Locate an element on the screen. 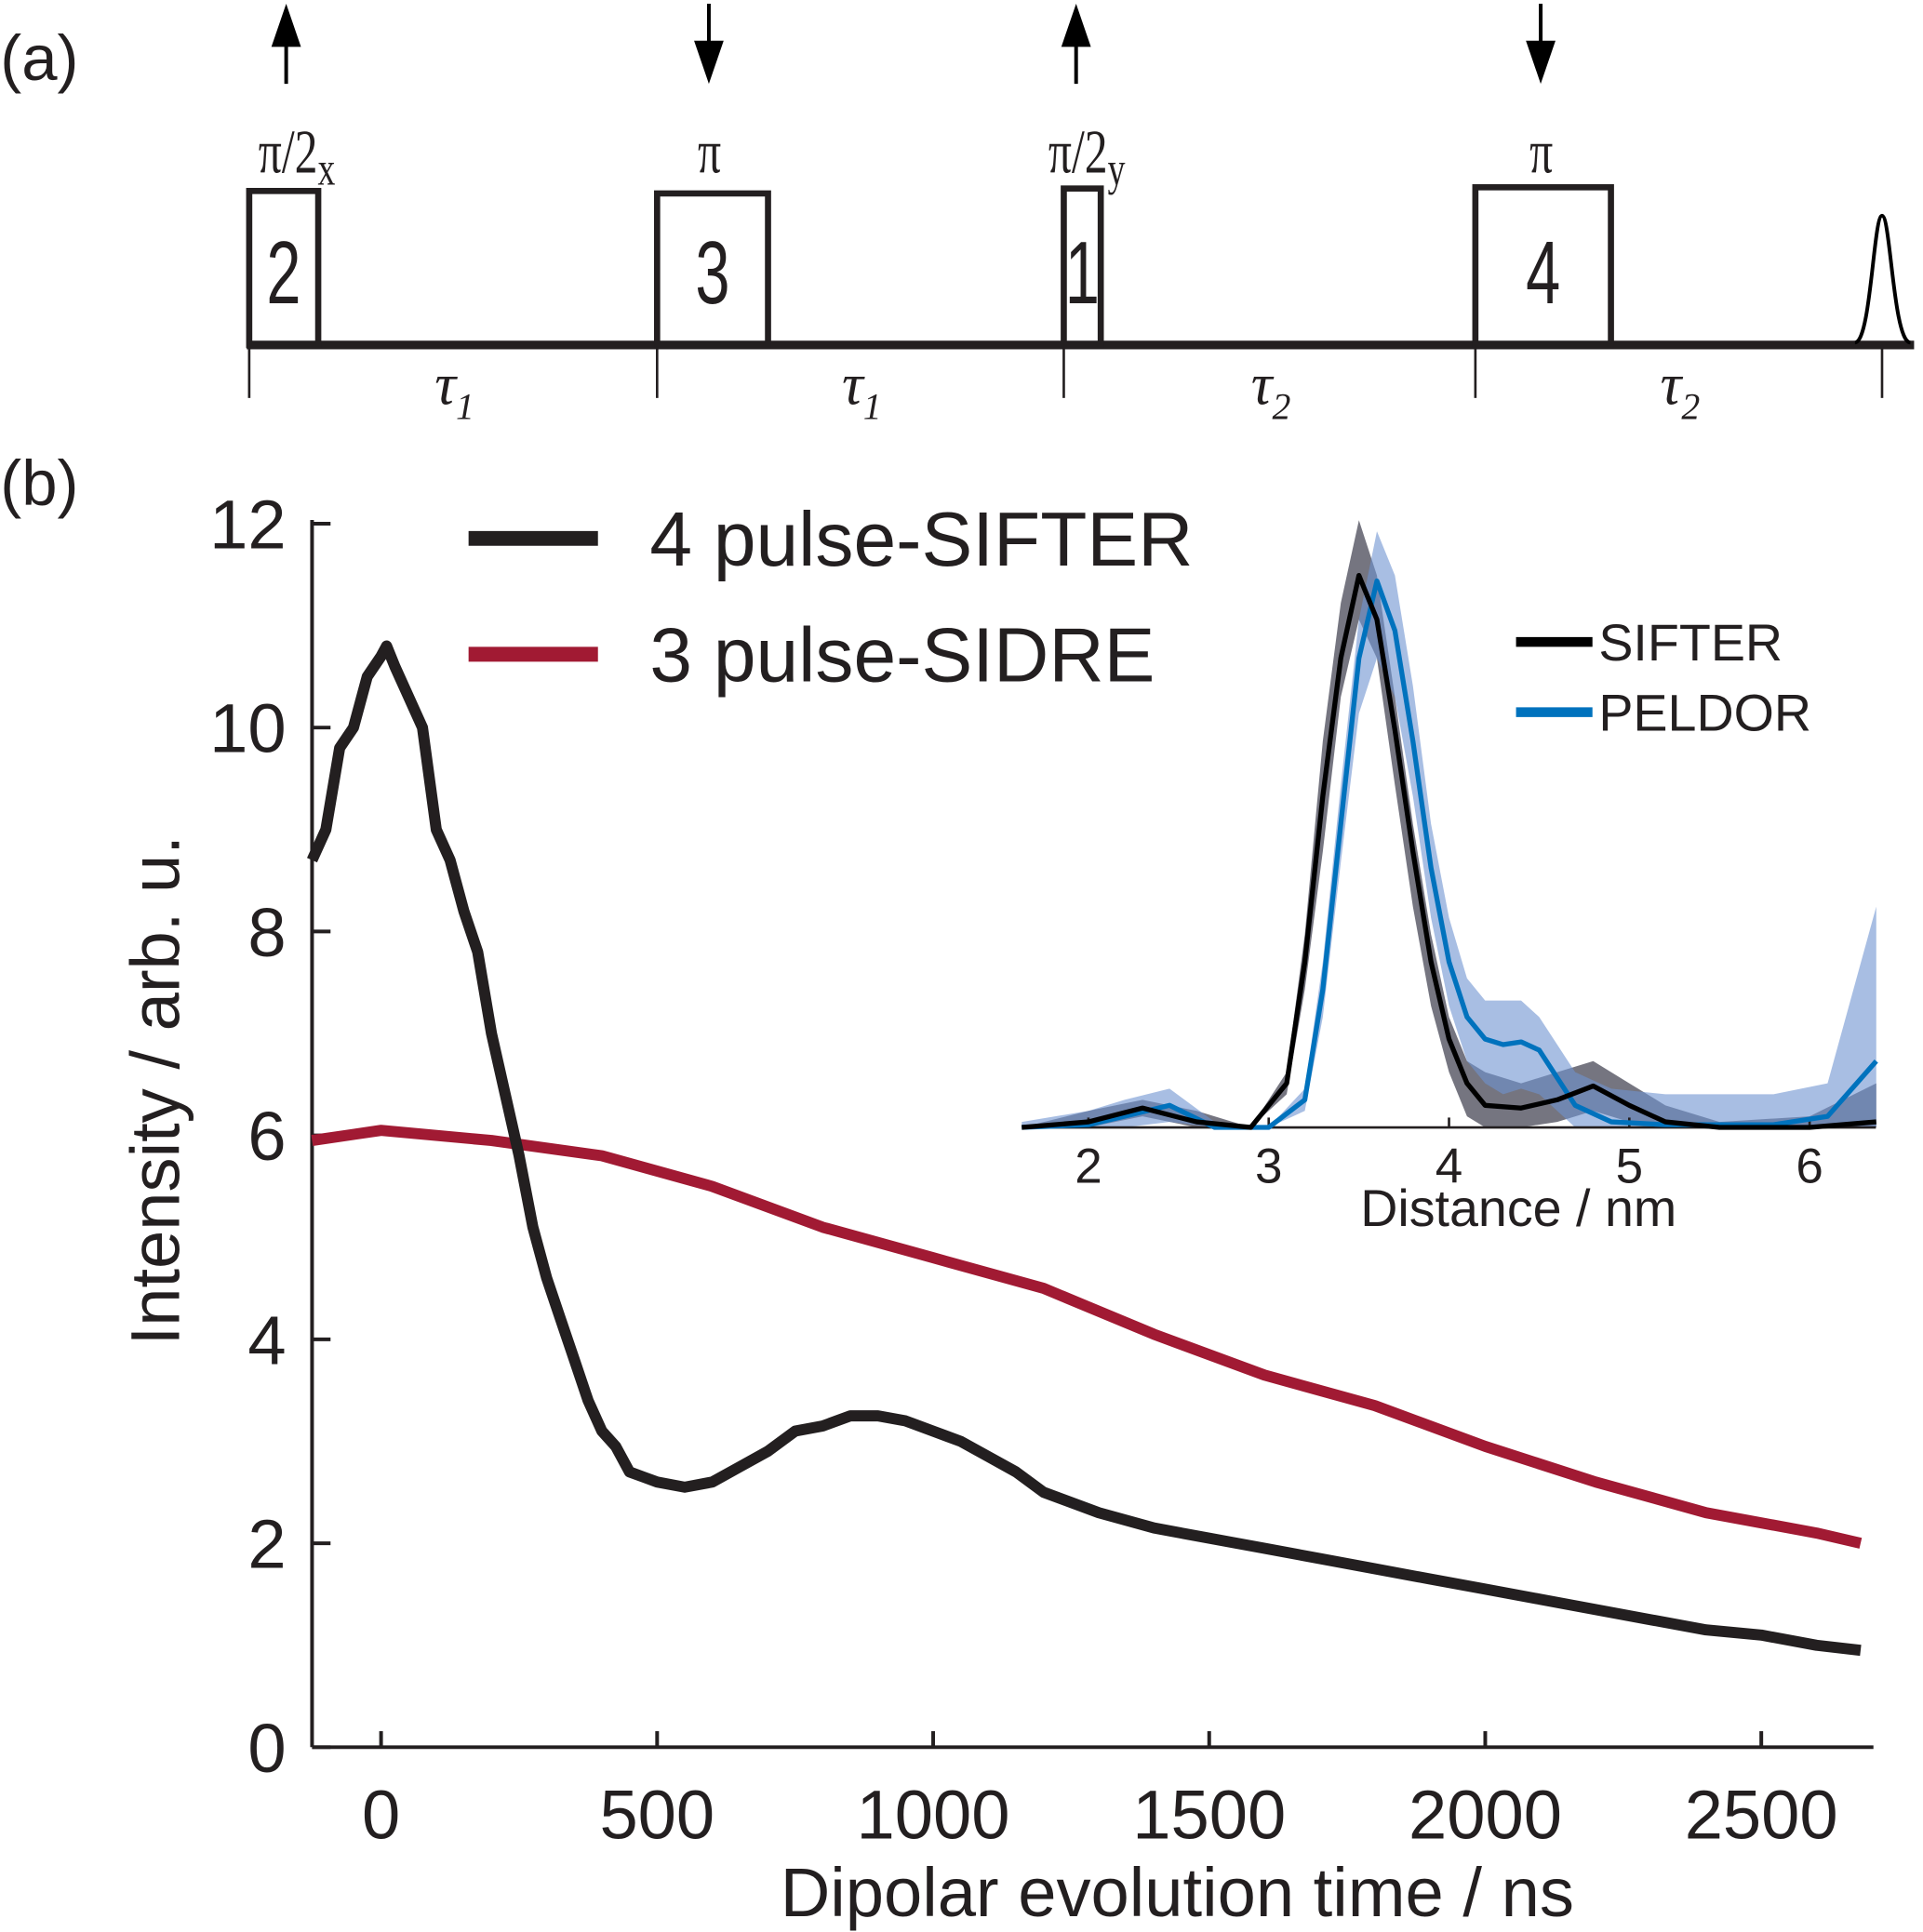  x-tick-label: 1500 is located at coordinates (1209, 1814).